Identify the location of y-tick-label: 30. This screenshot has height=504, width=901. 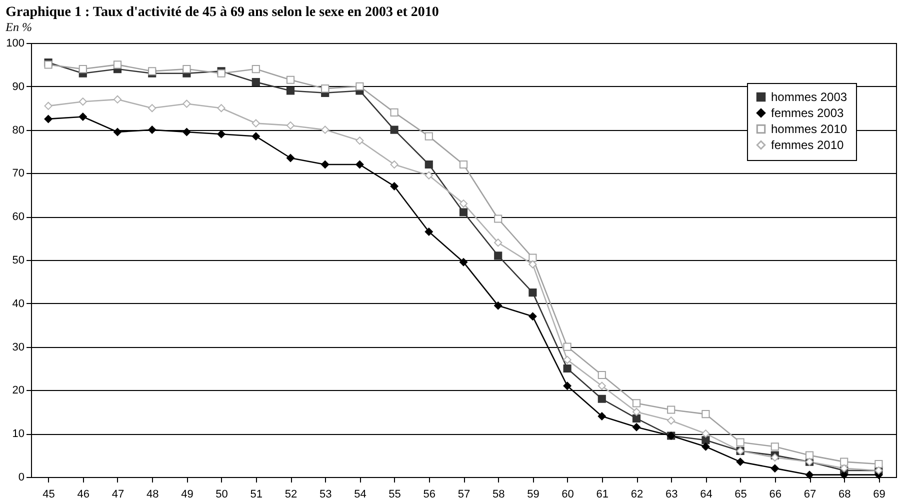
(18, 347).